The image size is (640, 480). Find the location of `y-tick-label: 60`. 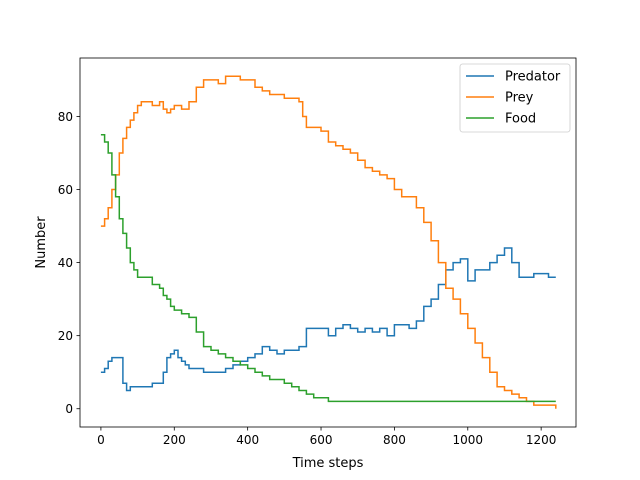

y-tick-label: 60 is located at coordinates (65, 190).